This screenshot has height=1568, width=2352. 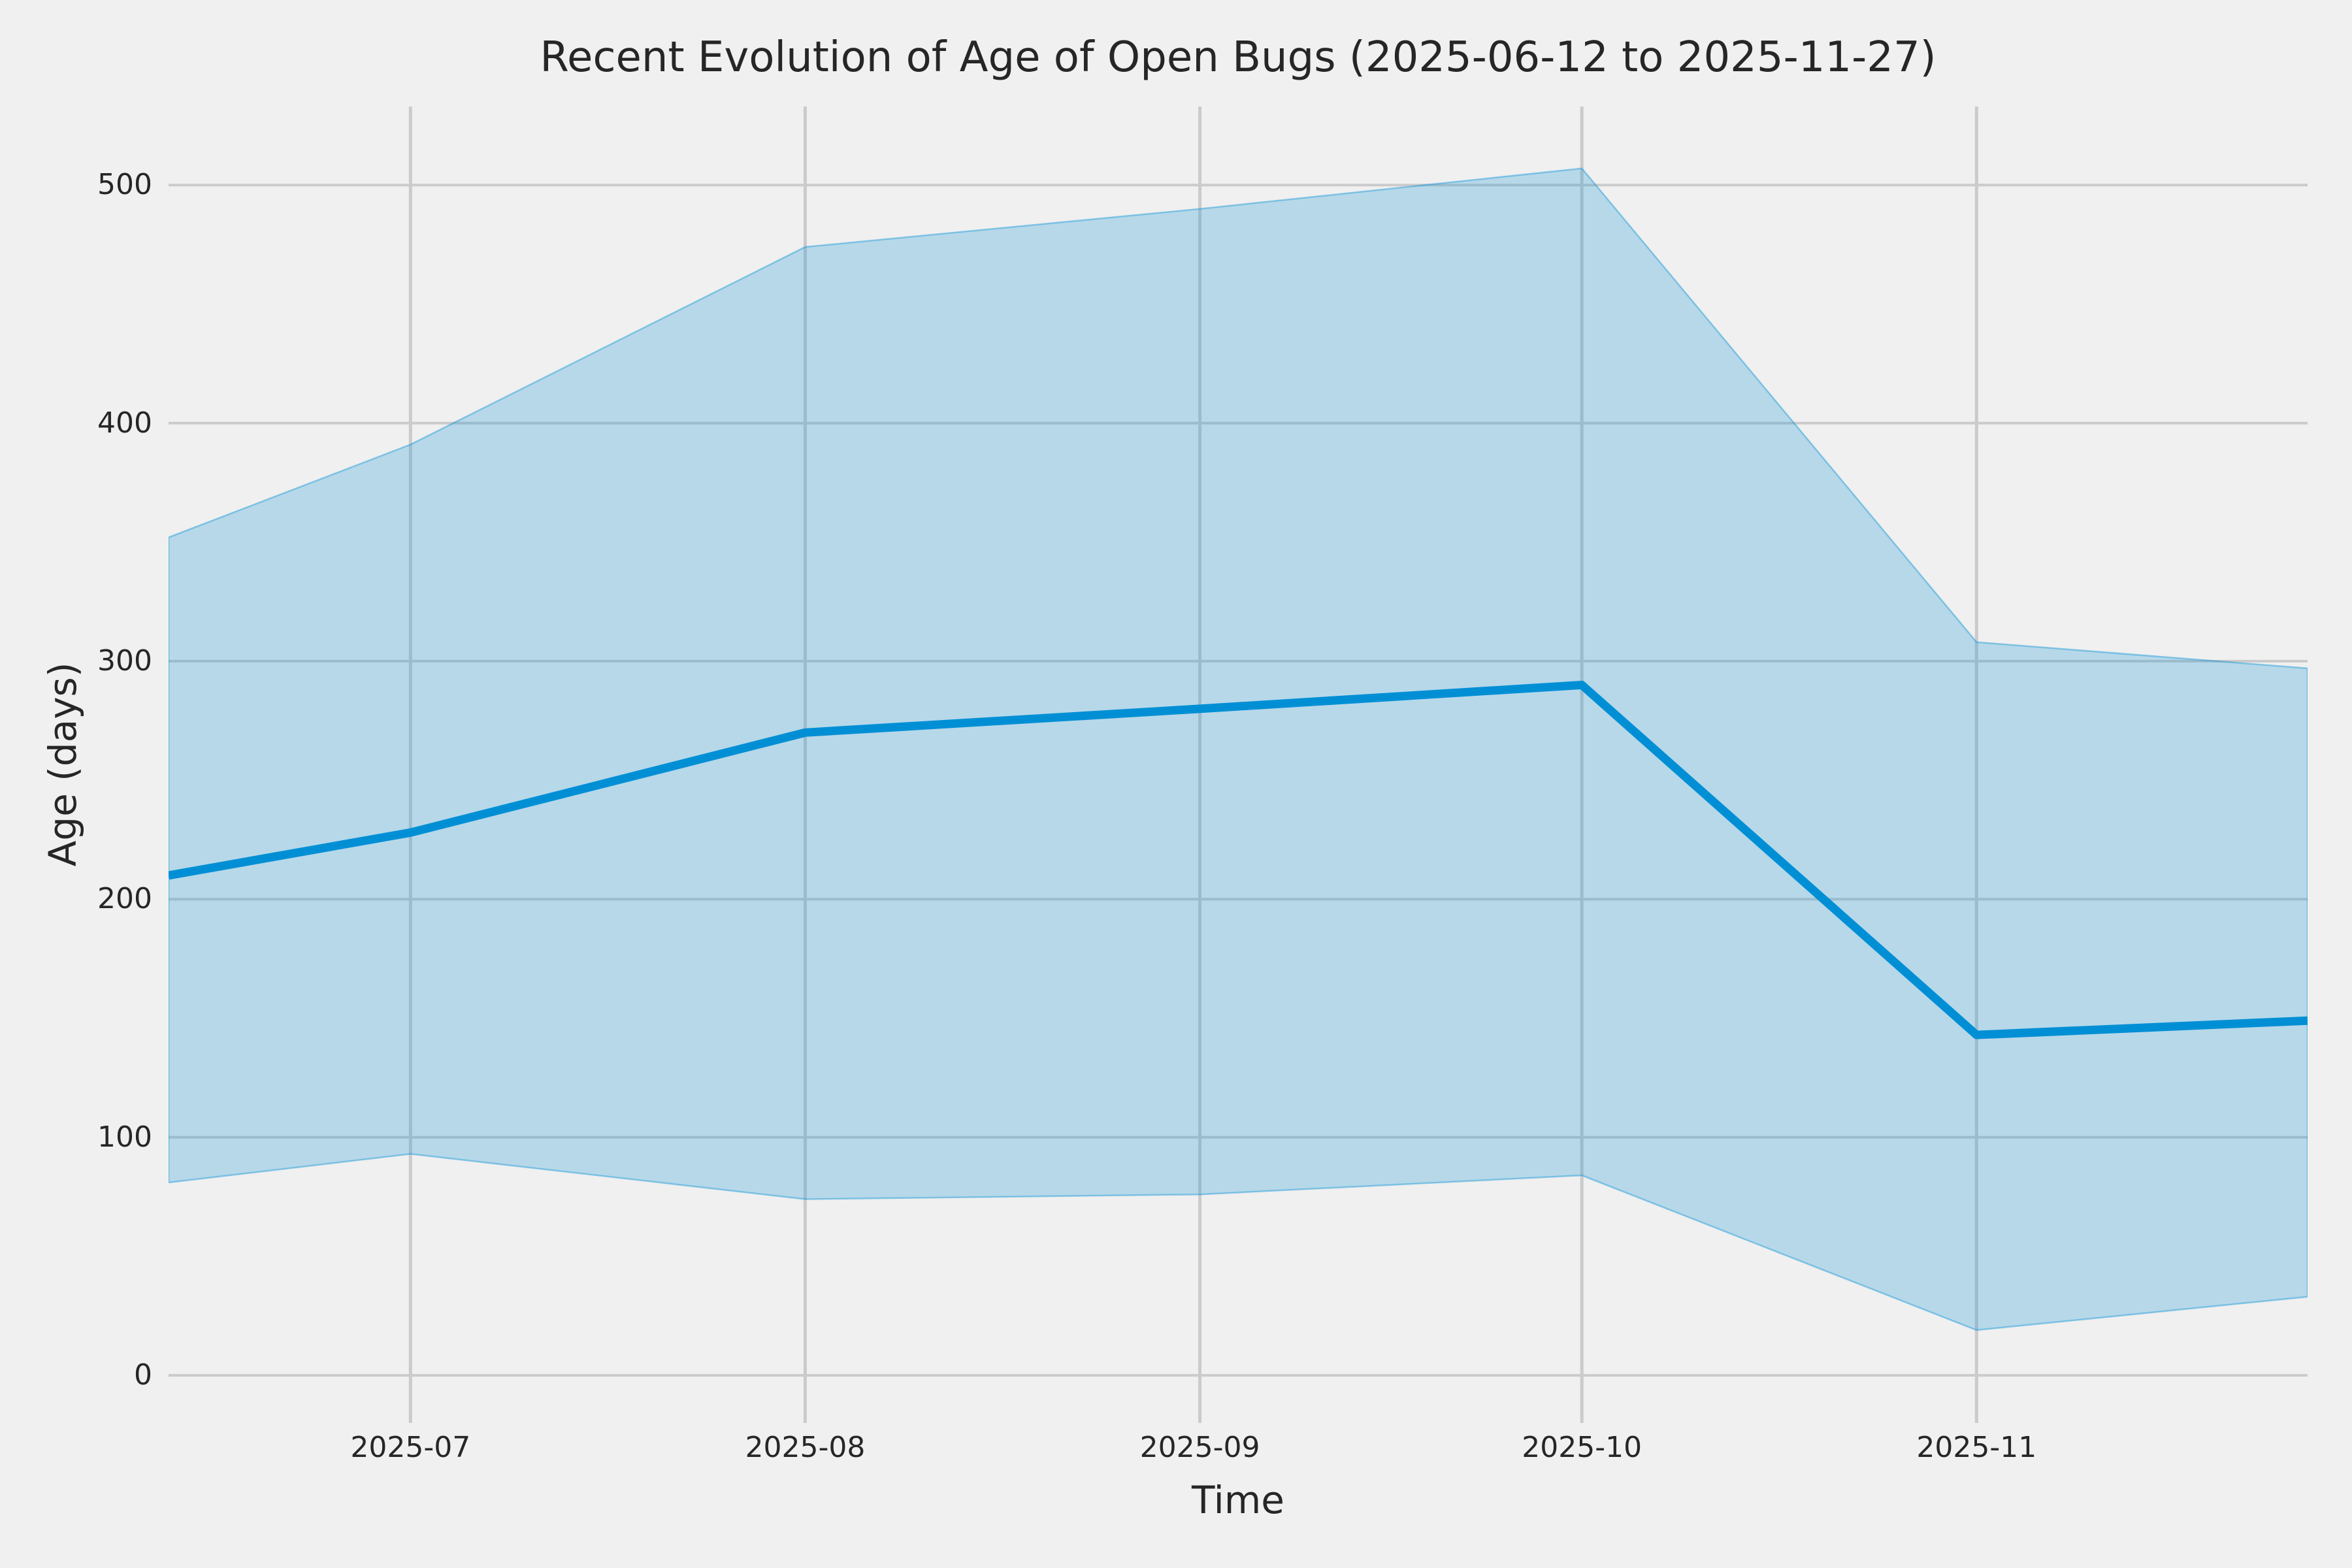 What do you see at coordinates (124, 1137) in the screenshot?
I see `y-tick-label-100: 100` at bounding box center [124, 1137].